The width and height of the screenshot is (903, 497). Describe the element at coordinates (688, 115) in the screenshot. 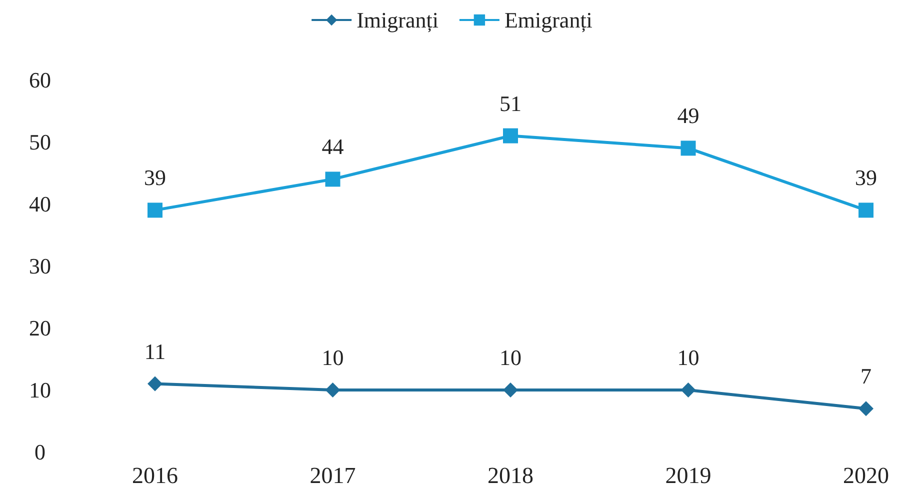

I see `data-label: 49` at that location.